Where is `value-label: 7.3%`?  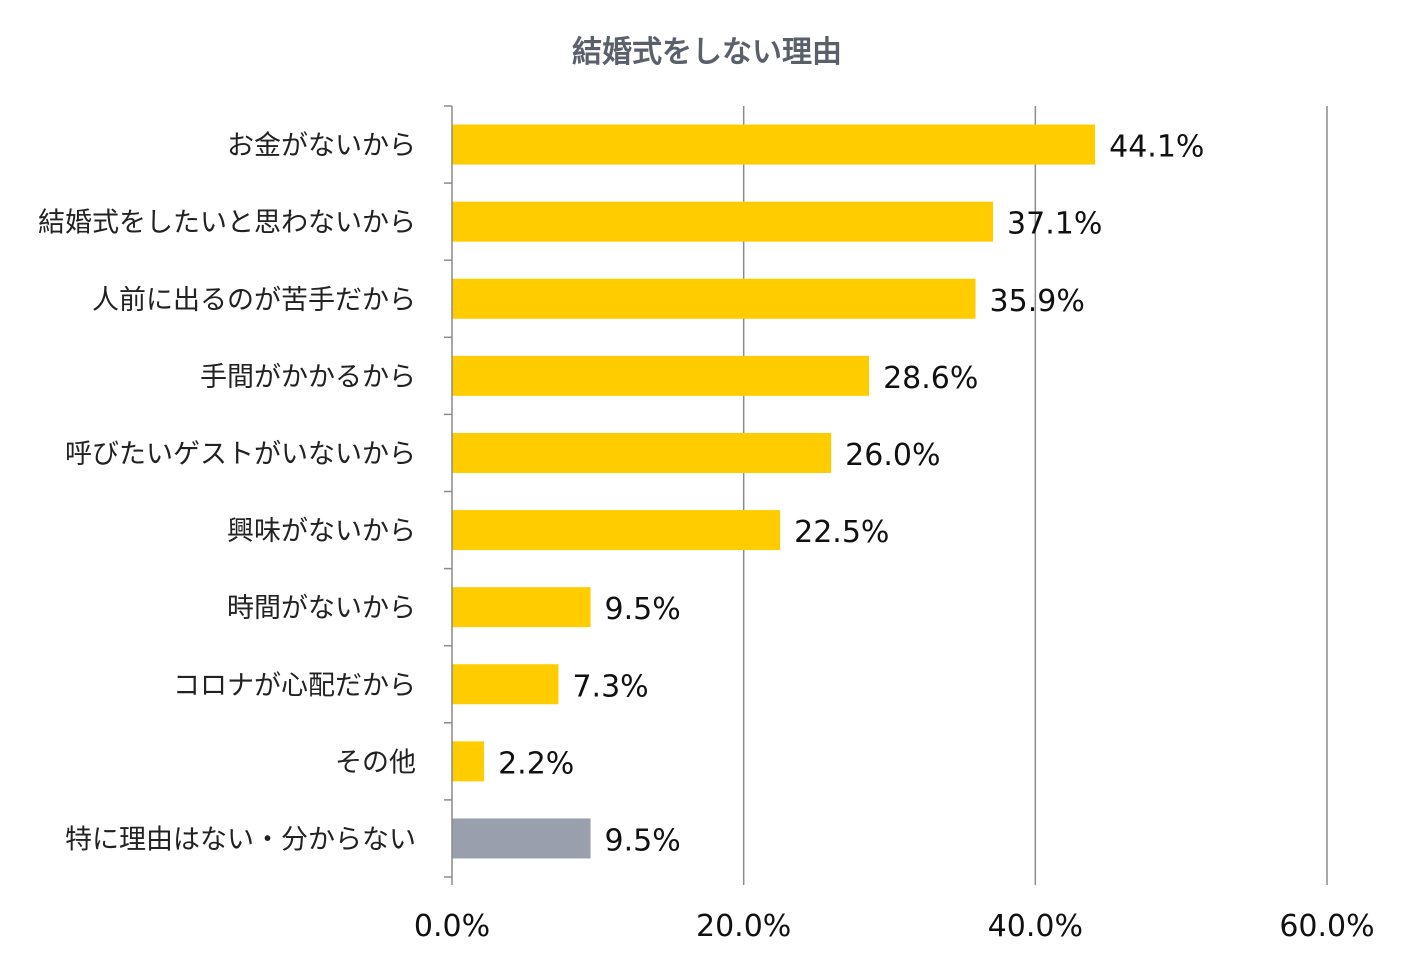 value-label: 7.3% is located at coordinates (610, 686).